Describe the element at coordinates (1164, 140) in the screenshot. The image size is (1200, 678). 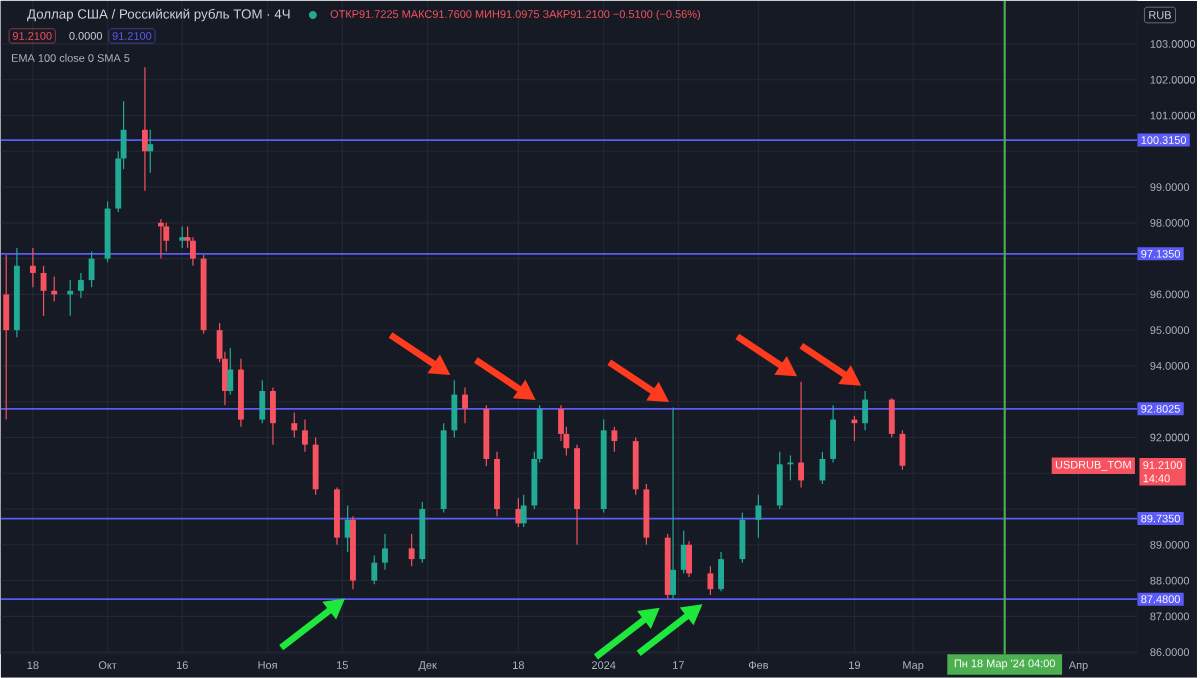
I see `ref-line-label: 100.3150` at that location.